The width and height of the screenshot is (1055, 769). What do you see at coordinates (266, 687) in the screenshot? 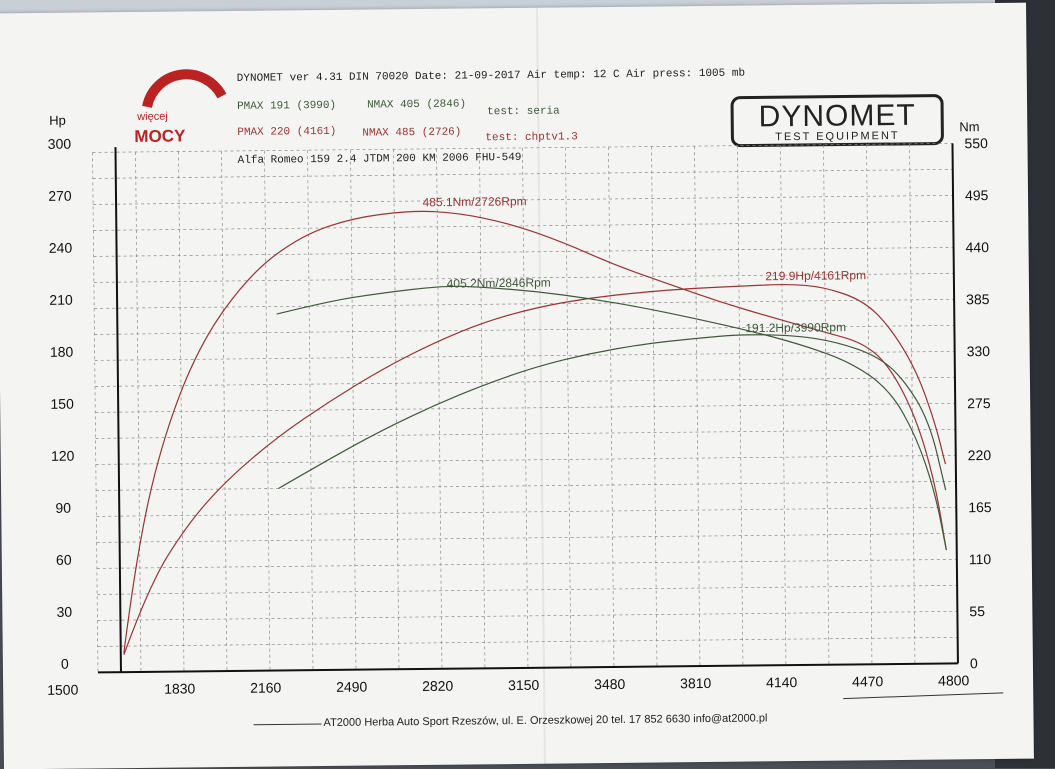
I see `x-tick-label: 2160` at bounding box center [266, 687].